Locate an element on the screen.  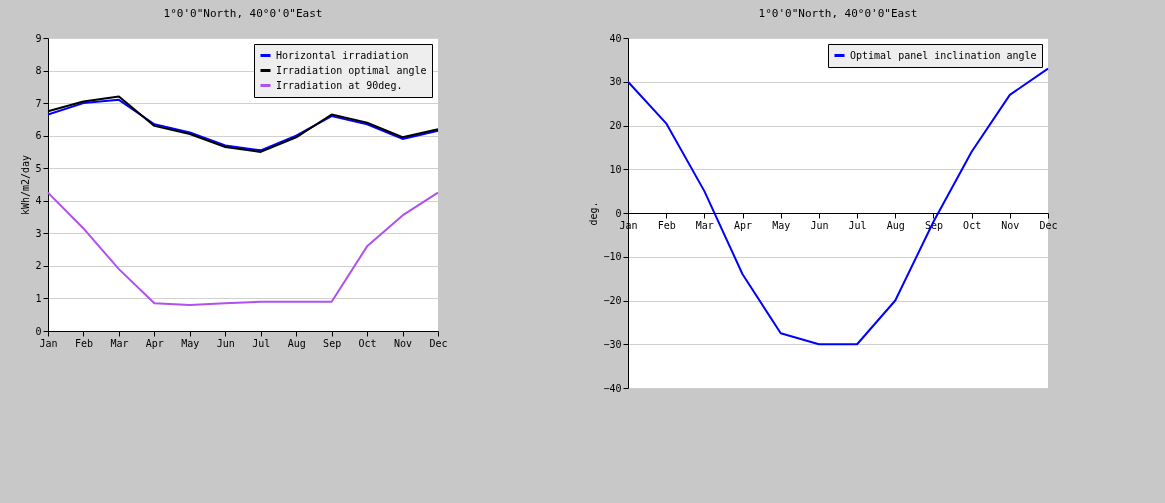
y-tick-label: −30 is located at coordinates (612, 344).